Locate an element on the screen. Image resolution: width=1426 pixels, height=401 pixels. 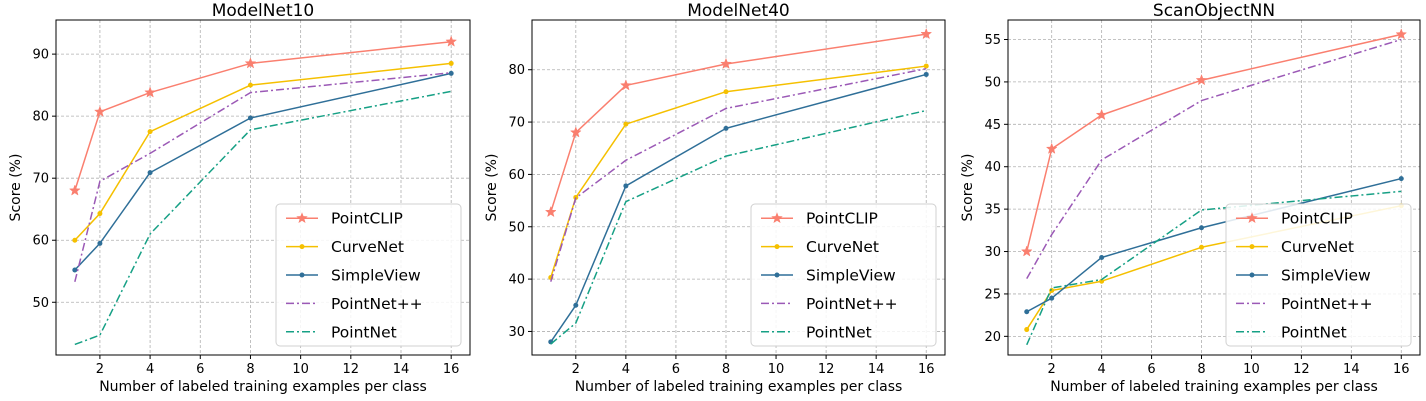
legend-label: PointNet is located at coordinates (839, 332).